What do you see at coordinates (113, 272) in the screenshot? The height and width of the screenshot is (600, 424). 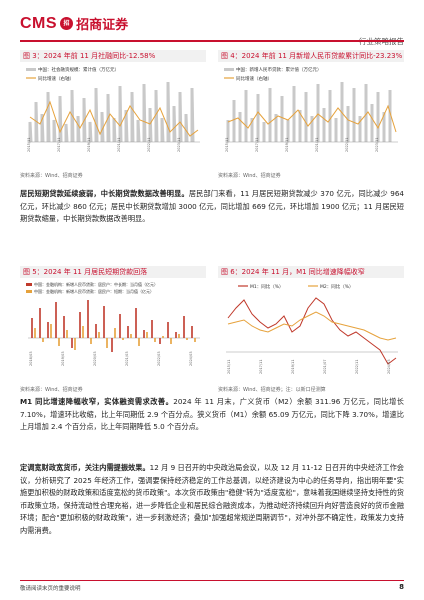 I see `figure-5-title: 图 5：2024 年 11 月居民短期贷款回落` at bounding box center [113, 272].